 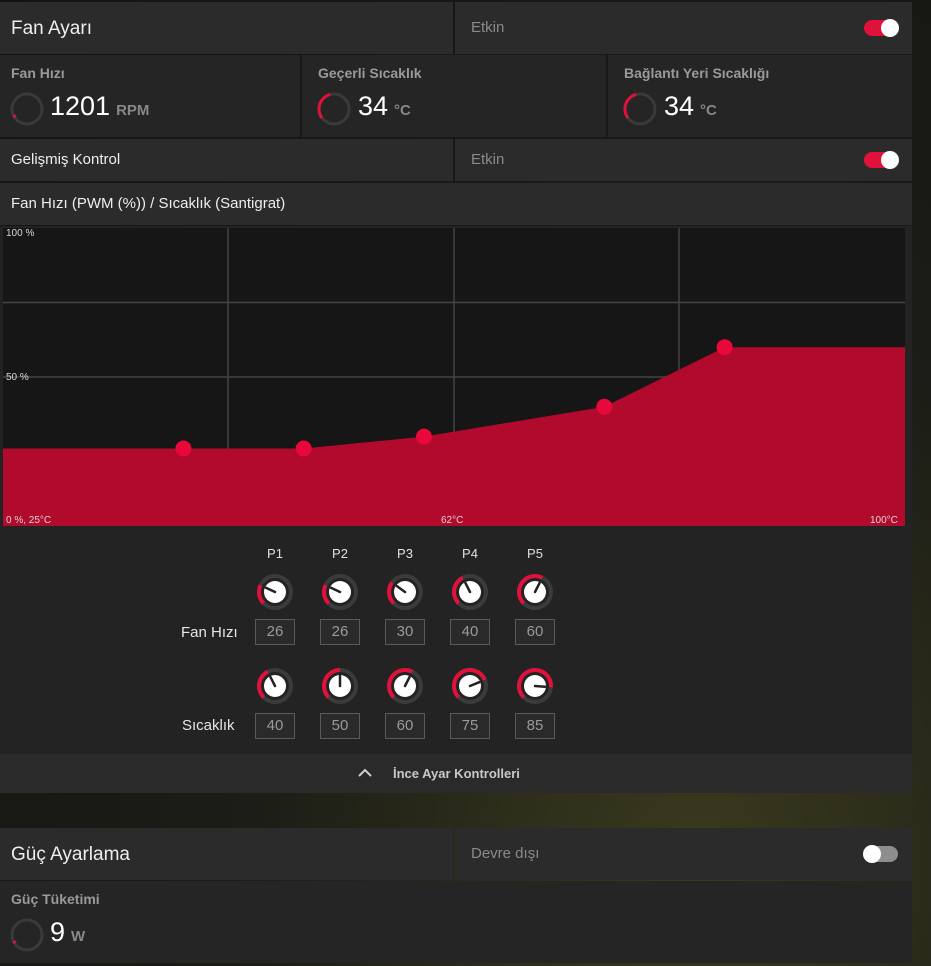 I want to click on fan-speed-row-label: Fan Hızı, so click(x=209, y=632).